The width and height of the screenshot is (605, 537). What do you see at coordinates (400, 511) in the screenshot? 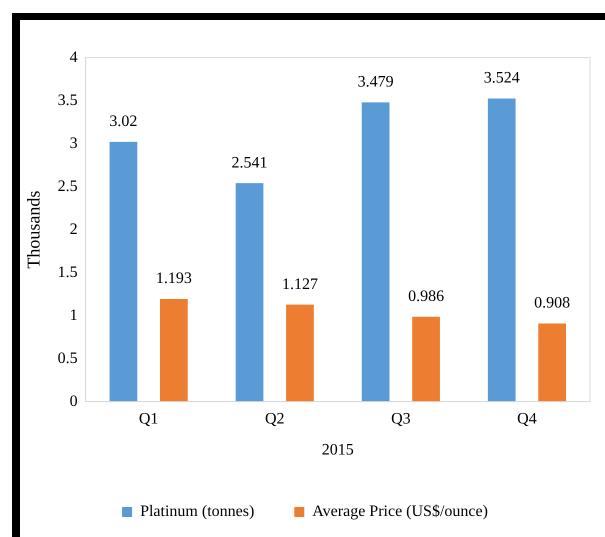
I see `legend-label: Average Price (US$/ounce)` at bounding box center [400, 511].